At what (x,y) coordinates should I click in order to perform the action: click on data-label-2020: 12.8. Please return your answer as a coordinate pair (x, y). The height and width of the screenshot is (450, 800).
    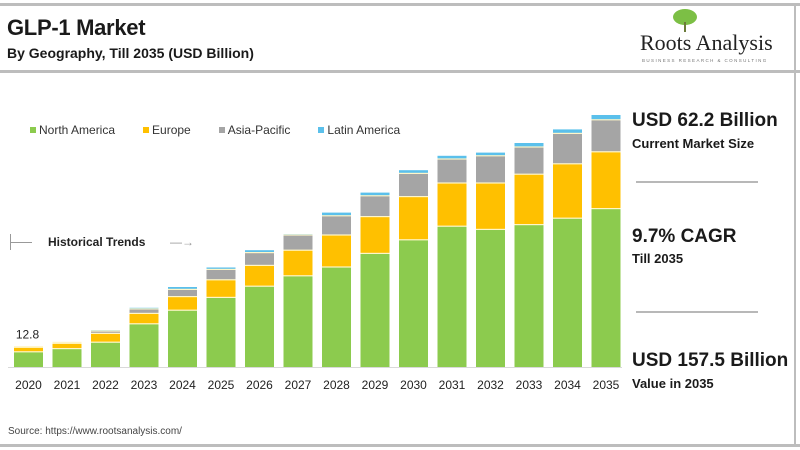
    Looking at the image, I should click on (28, 335).